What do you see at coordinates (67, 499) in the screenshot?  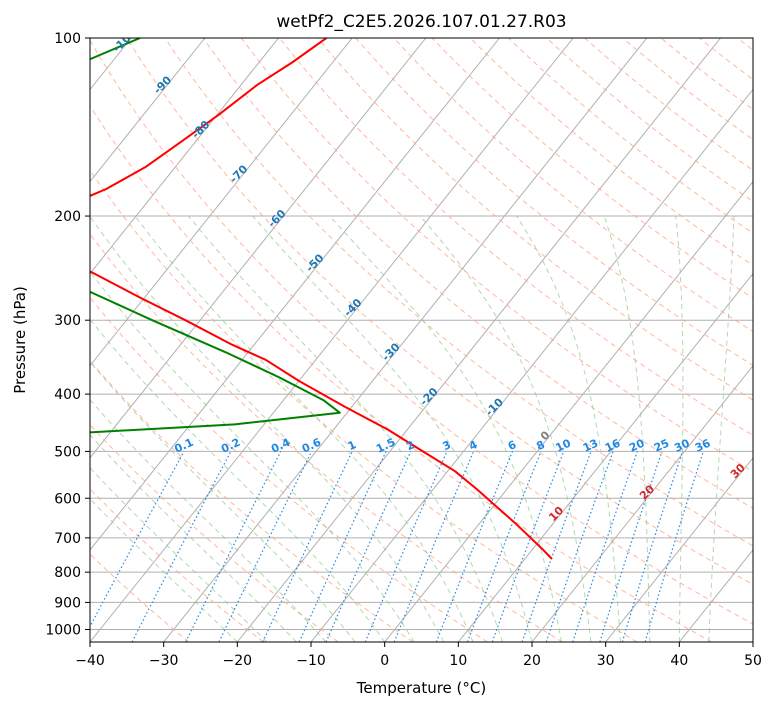 I see `y-tick-label: 600` at bounding box center [67, 499].